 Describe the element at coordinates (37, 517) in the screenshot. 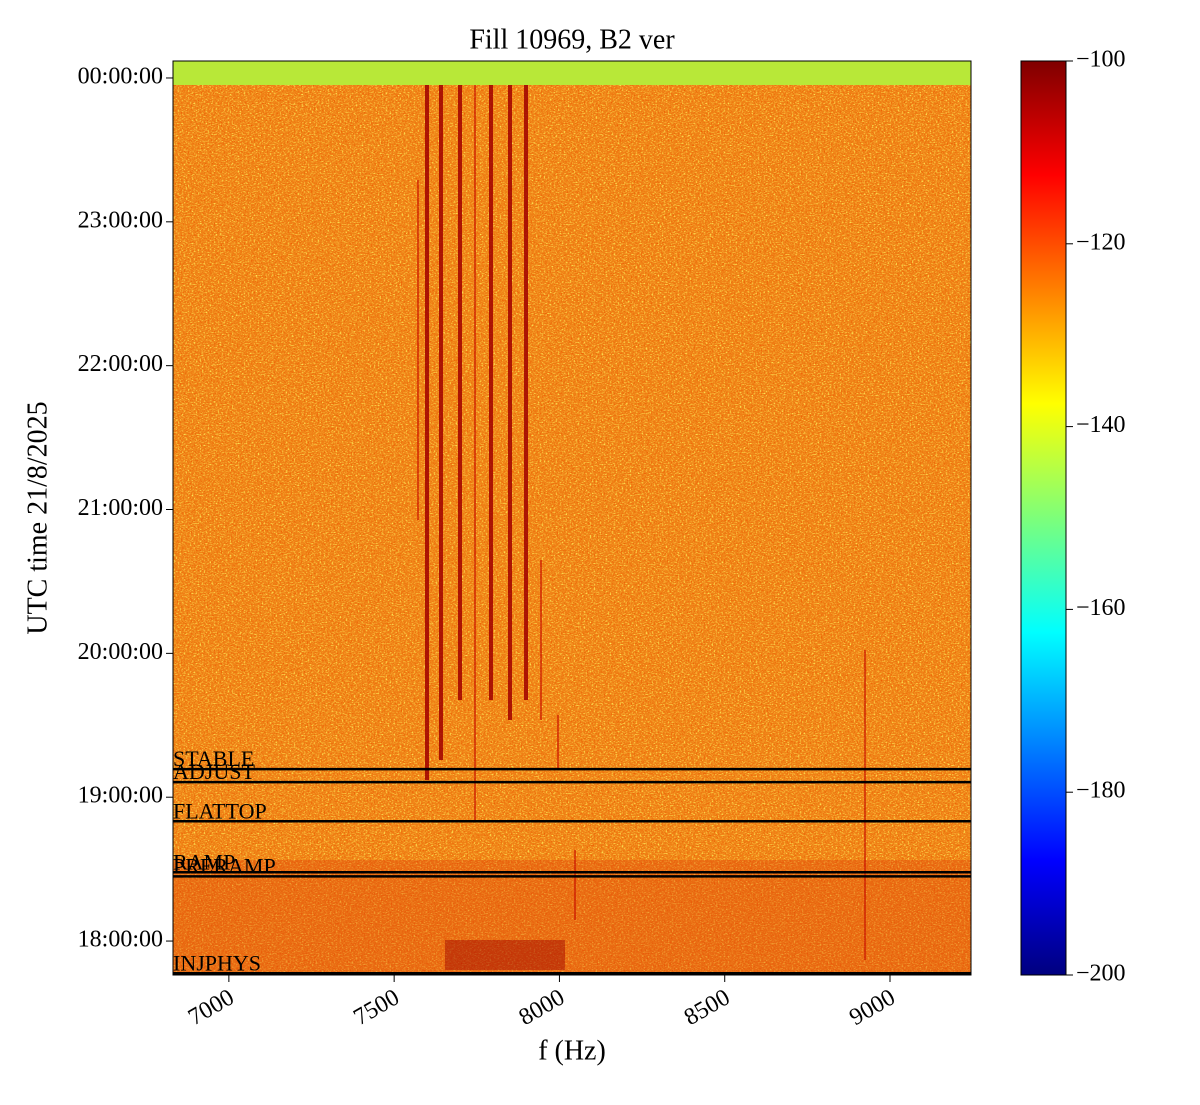

I see `y-axis-label: UTC time 21/8/2025` at that location.